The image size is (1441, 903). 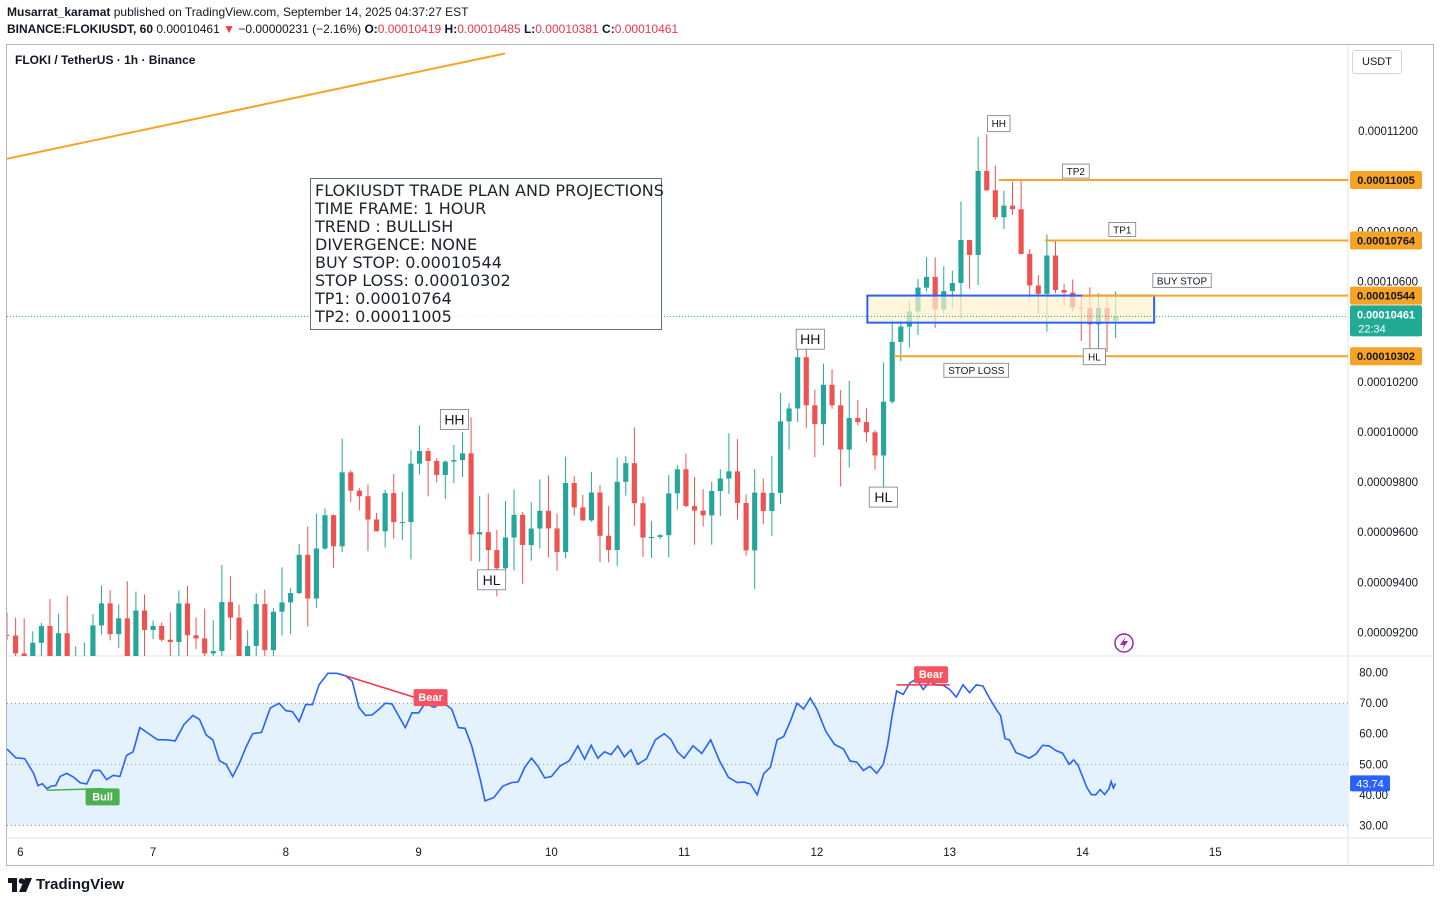 I want to click on currency-button: USDT, so click(x=1377, y=62).